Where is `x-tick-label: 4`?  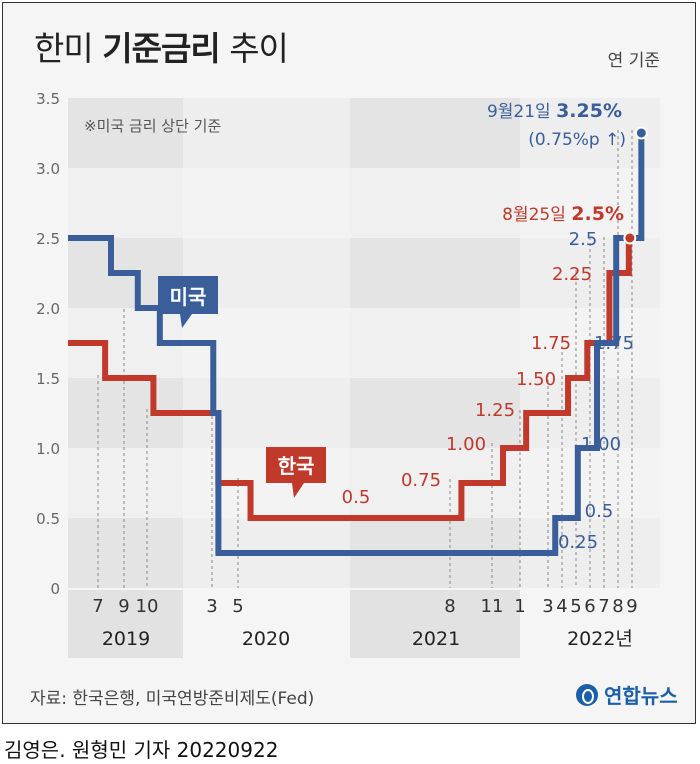
x-tick-label: 4 is located at coordinates (561, 606).